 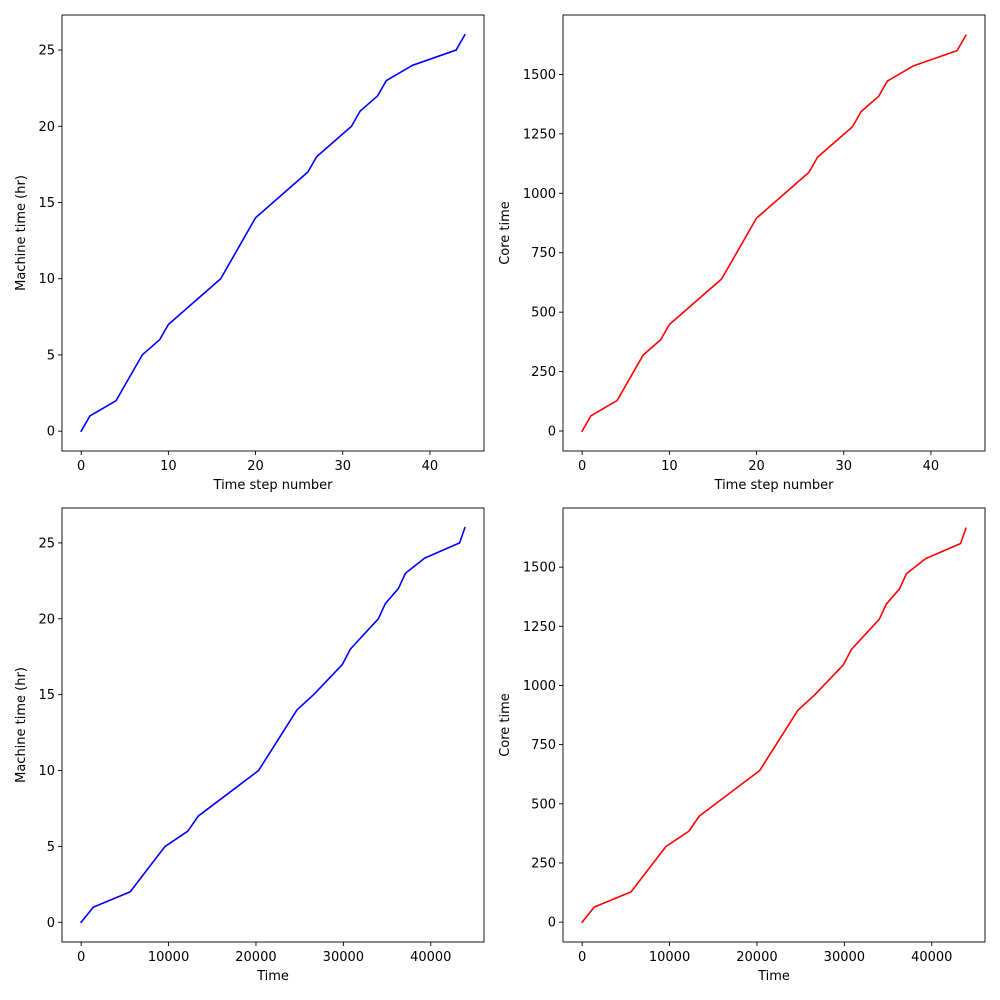 I want to click on chart-bottom-right-y-tick-label: 1250, so click(x=539, y=627).